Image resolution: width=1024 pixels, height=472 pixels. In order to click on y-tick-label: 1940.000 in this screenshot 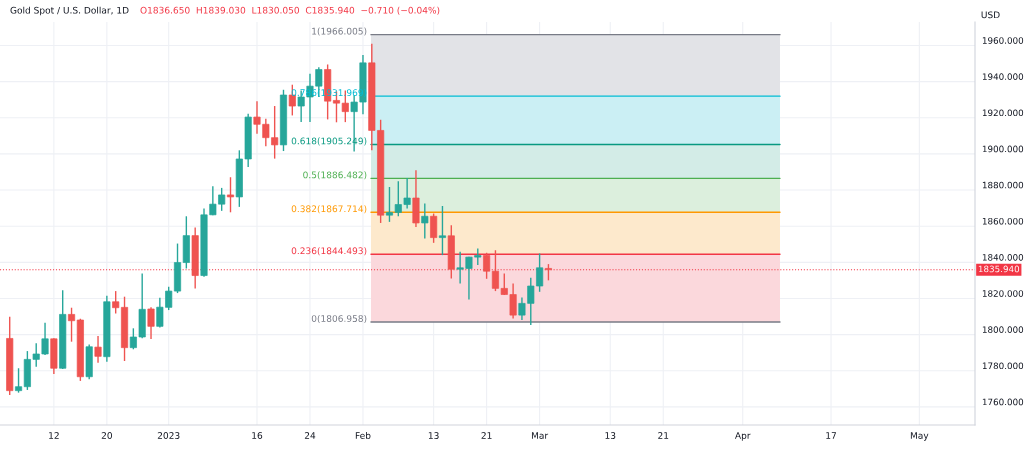, I will do `click(1003, 76)`.